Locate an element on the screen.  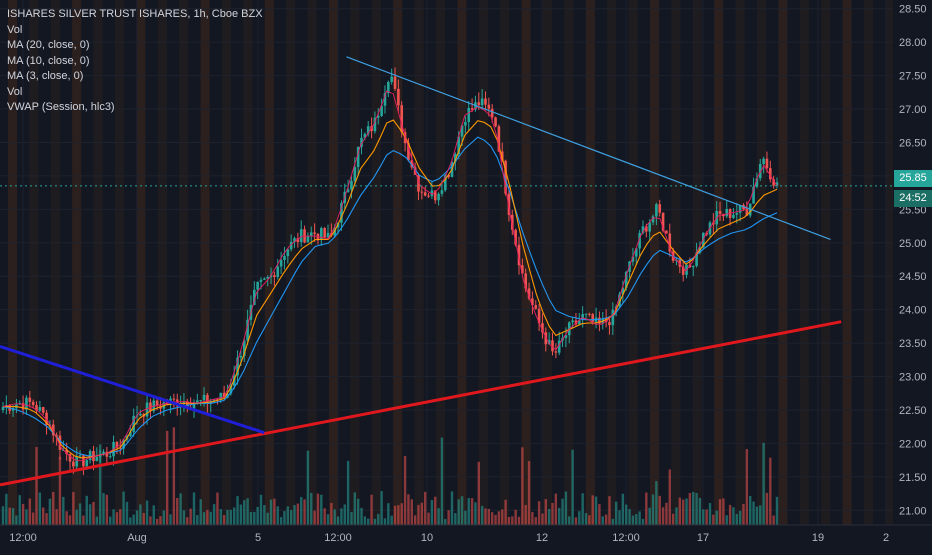
legend-item-ma10: MA (10, close, 0) is located at coordinates (48, 60).